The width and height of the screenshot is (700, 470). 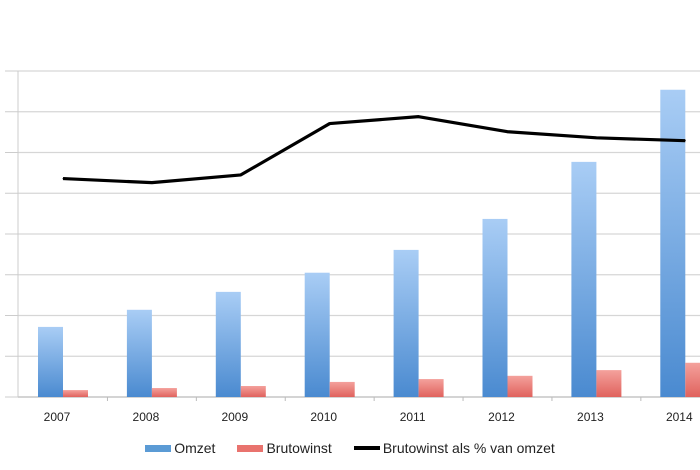 What do you see at coordinates (413, 417) in the screenshot?
I see `x-tick-label: 2011` at bounding box center [413, 417].